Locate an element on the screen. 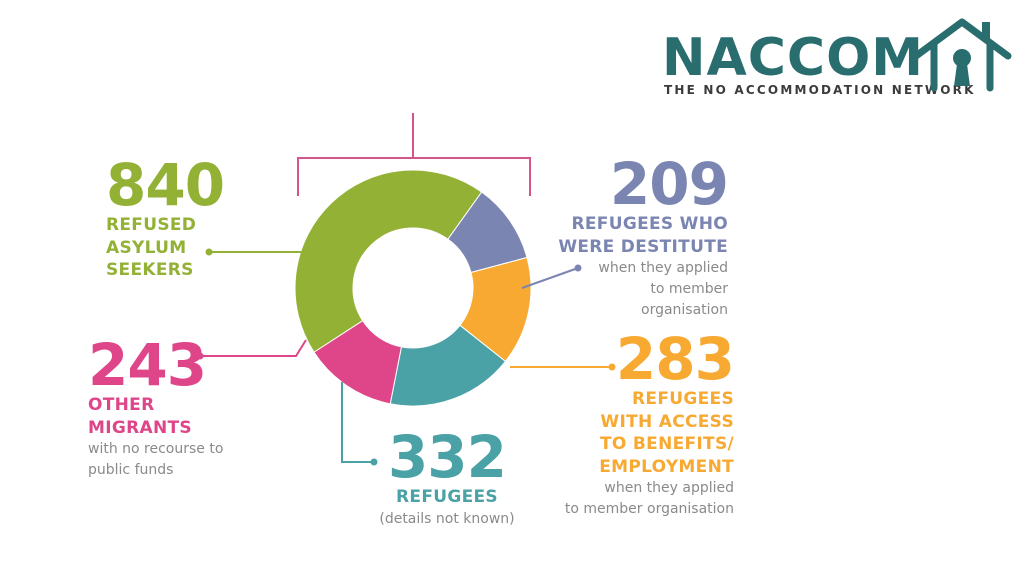  logo-tagline: THE NO ACCOMMODATION NETWORK is located at coordinates (820, 90).